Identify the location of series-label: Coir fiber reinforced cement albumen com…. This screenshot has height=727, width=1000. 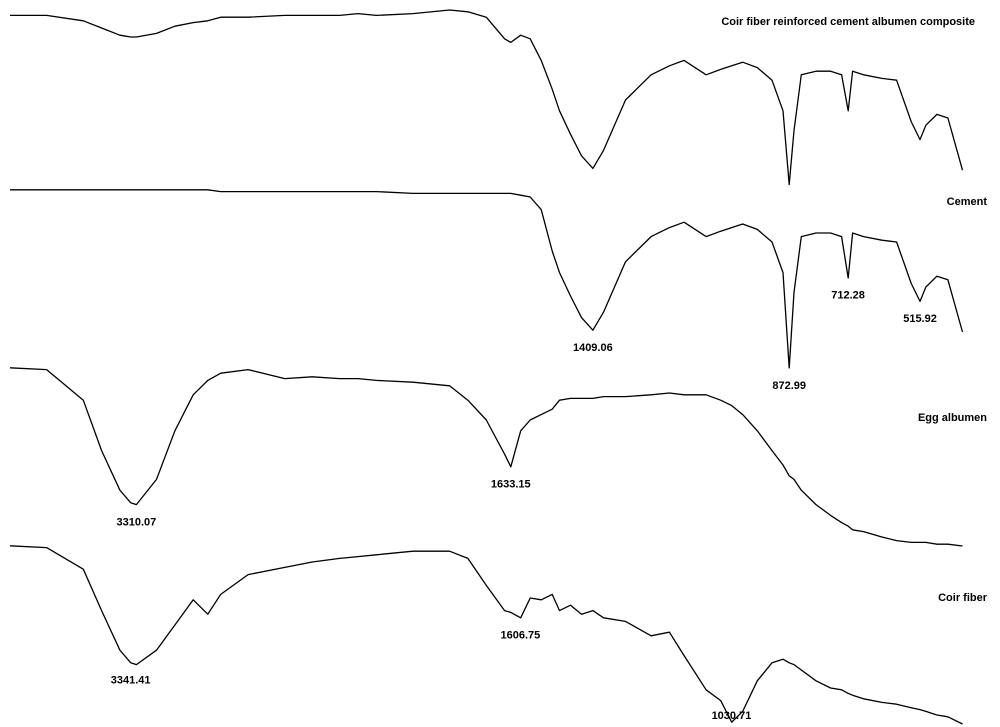
(848, 22).